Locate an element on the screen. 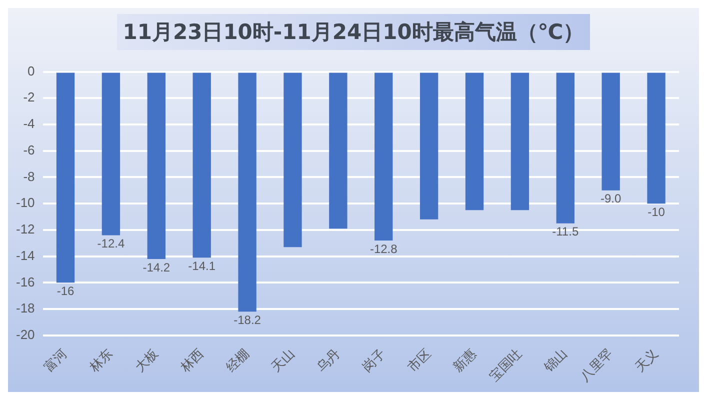  data-label: -9.0 is located at coordinates (611, 199).